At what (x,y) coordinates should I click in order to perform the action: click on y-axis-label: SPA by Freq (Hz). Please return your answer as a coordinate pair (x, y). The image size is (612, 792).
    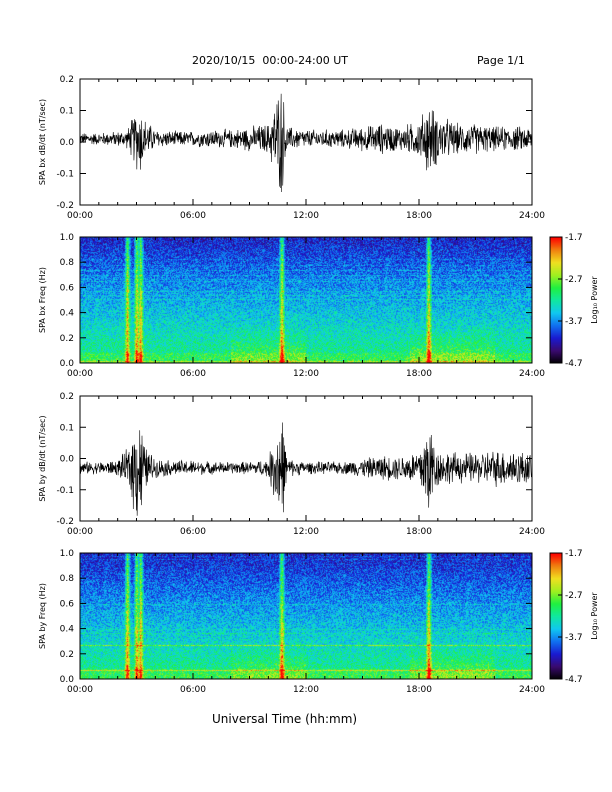
    Looking at the image, I should click on (42, 616).